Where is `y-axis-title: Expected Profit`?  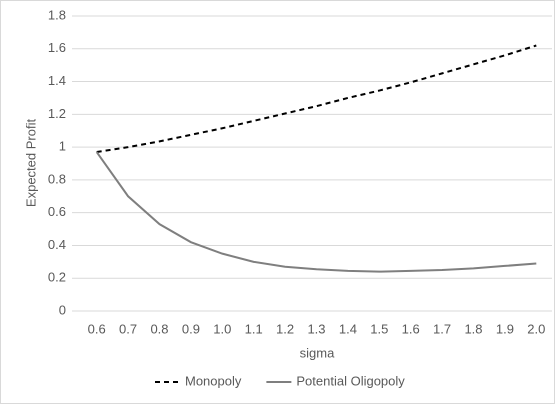
y-axis-title: Expected Profit is located at coordinates (30, 163).